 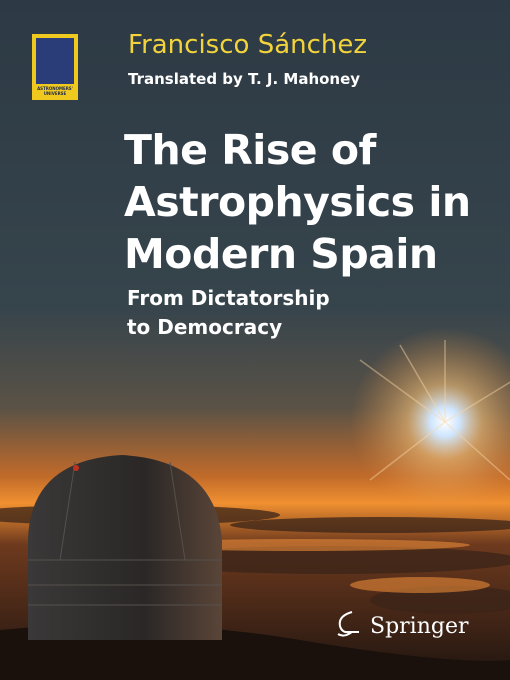 What do you see at coordinates (205, 327) in the screenshot?
I see `subtitle-line: to Democracy` at bounding box center [205, 327].